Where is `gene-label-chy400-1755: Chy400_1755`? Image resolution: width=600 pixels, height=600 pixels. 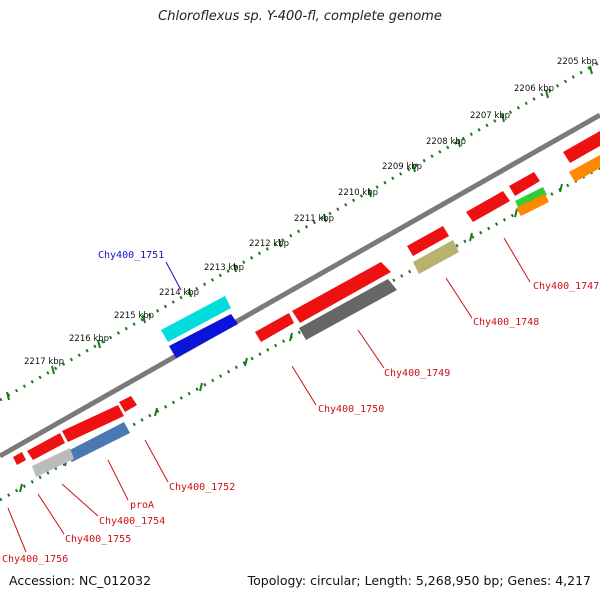 gene-label-chy400-1755: Chy400_1755 is located at coordinates (98, 539).